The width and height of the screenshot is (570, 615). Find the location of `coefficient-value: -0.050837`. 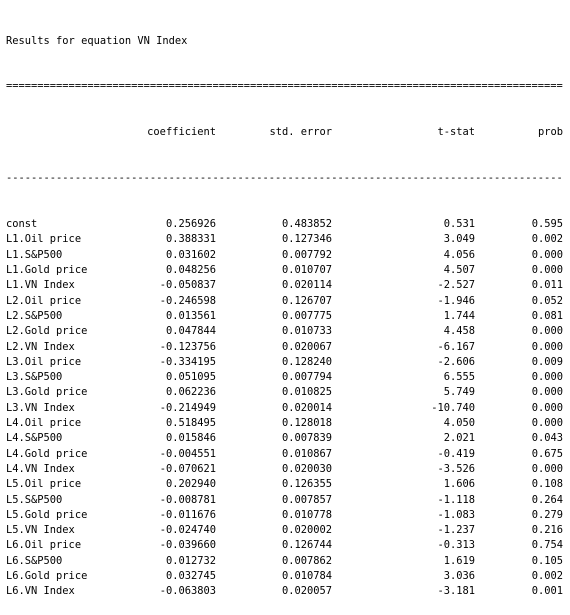

coefficient-value: -0.050837 is located at coordinates (187, 285).